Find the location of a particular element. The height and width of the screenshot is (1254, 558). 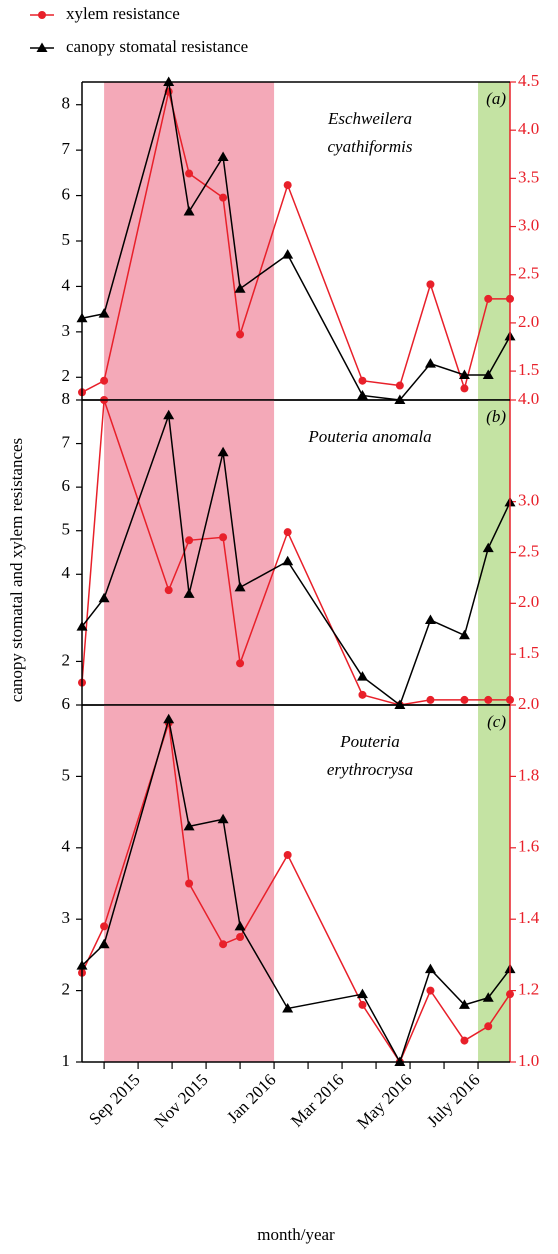

panel-title: Eschweilera is located at coordinates (369, 118).